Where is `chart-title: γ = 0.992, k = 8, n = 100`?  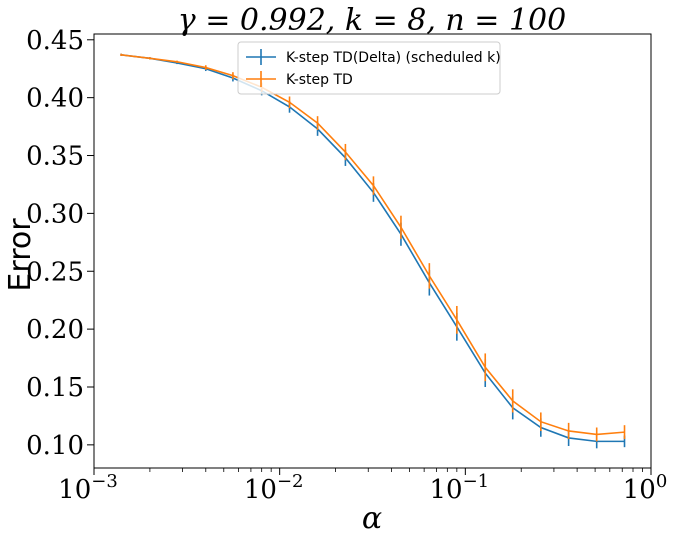
chart-title: γ = 0.992, k = 8, n = 100 is located at coordinates (372, 20).